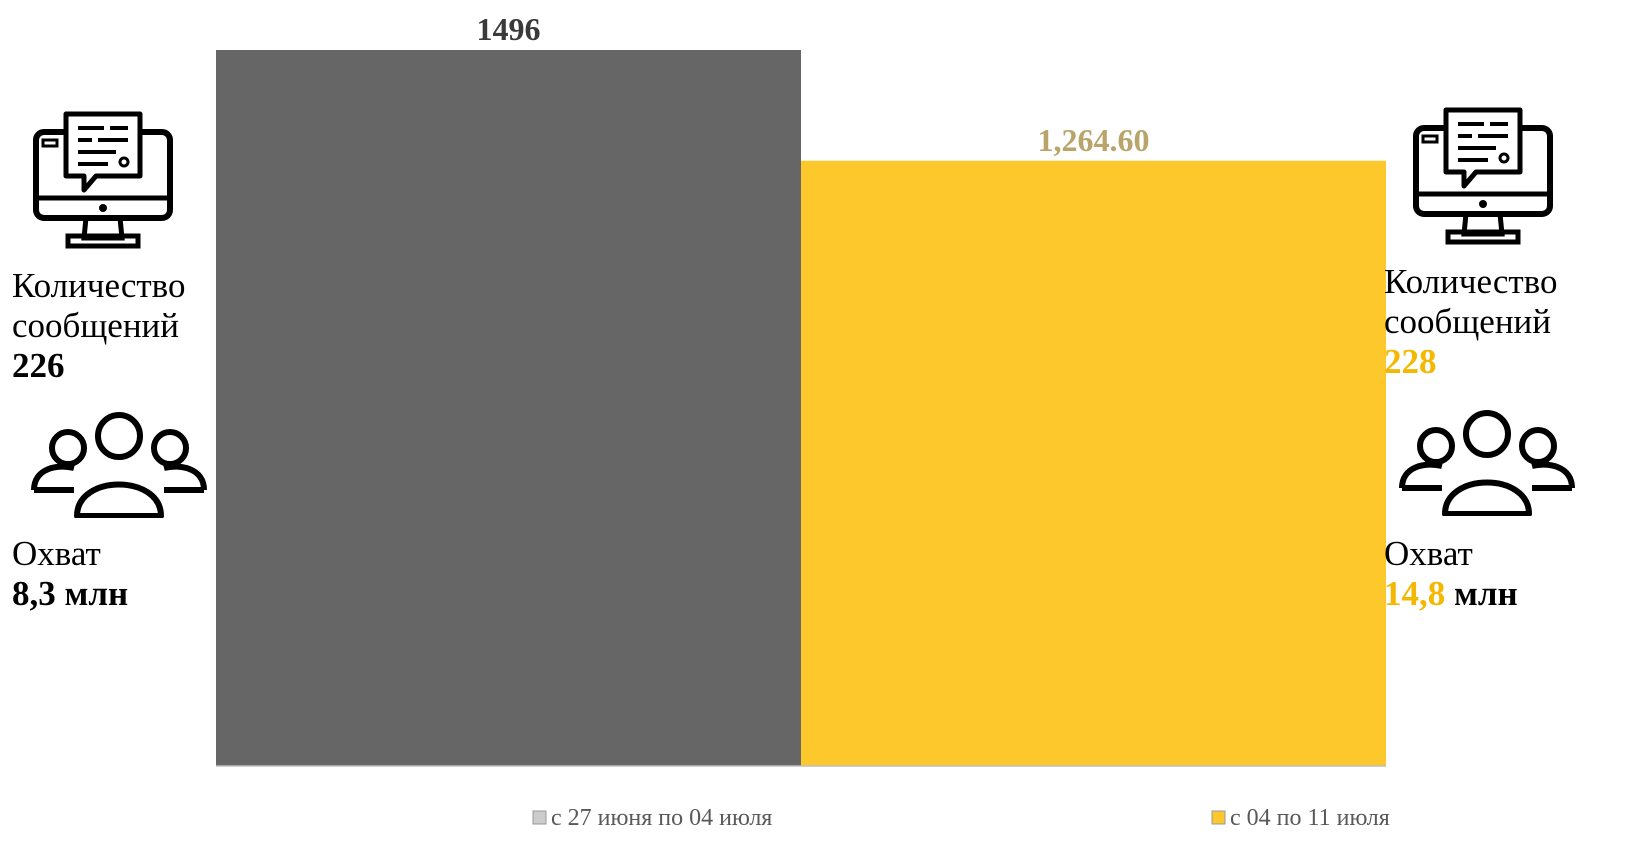 This screenshot has width=1635, height=865. I want to click on reach-unit: млн, so click(1481, 593).